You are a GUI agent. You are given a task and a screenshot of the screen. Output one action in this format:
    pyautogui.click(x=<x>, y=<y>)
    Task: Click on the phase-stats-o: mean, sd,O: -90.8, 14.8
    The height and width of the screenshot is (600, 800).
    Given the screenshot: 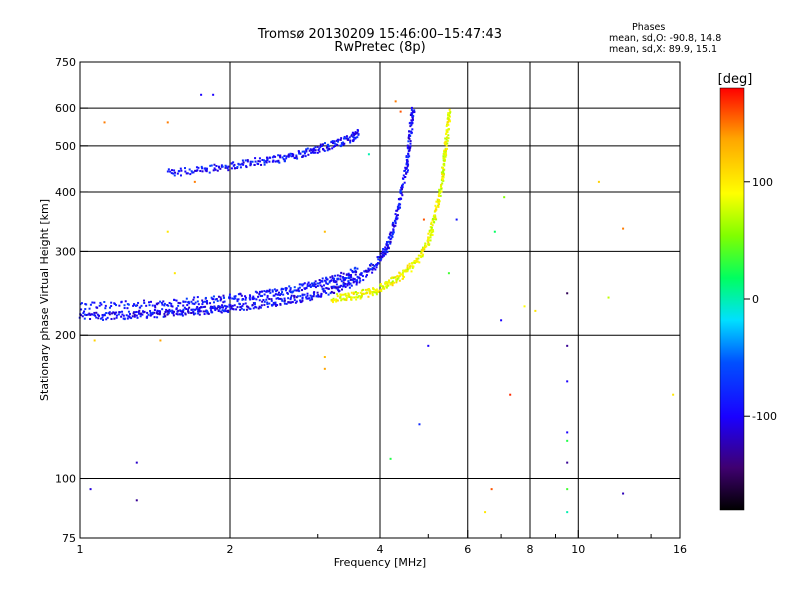 What is the action you would take?
    pyautogui.click(x=665, y=38)
    